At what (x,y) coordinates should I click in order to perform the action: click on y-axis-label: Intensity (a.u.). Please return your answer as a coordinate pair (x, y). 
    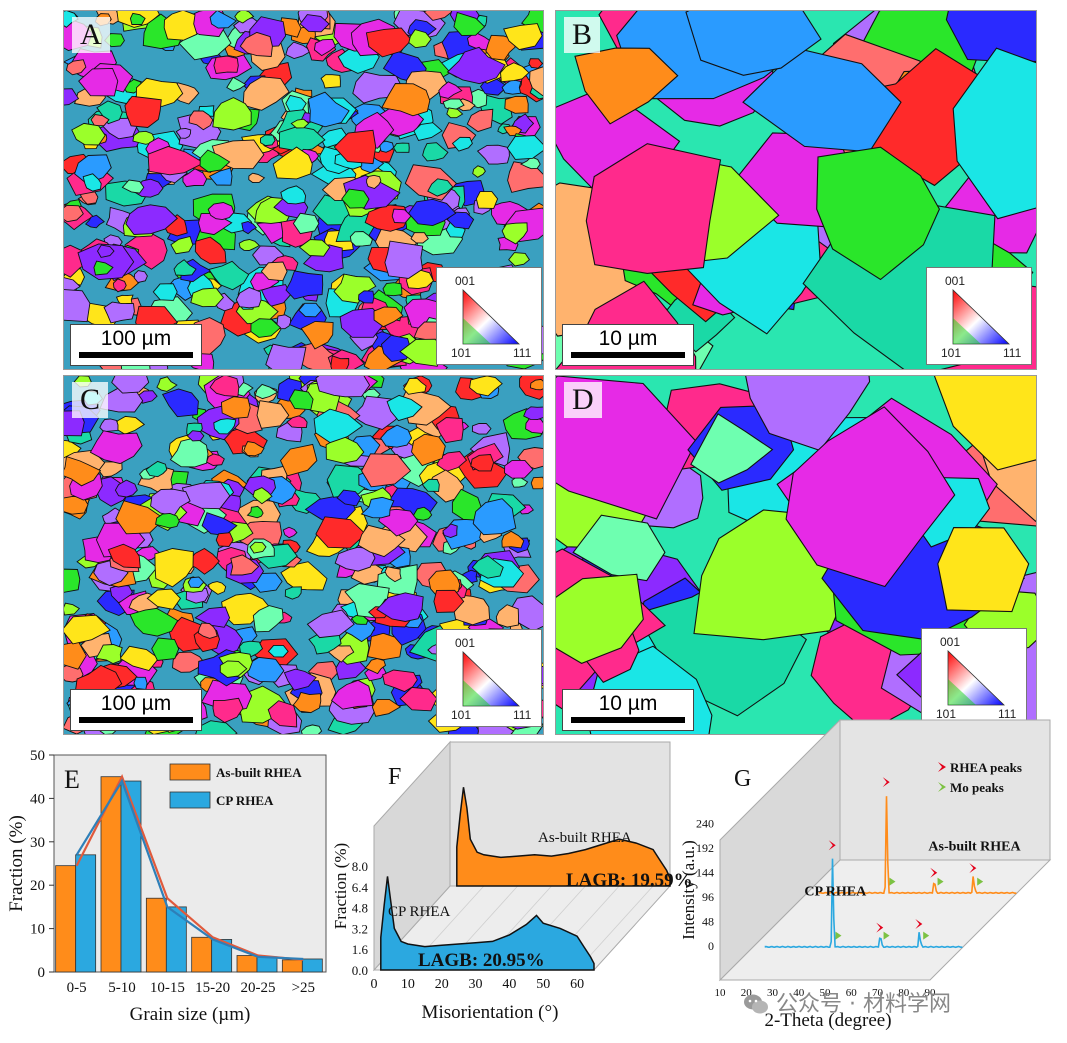
    Looking at the image, I should click on (688, 890).